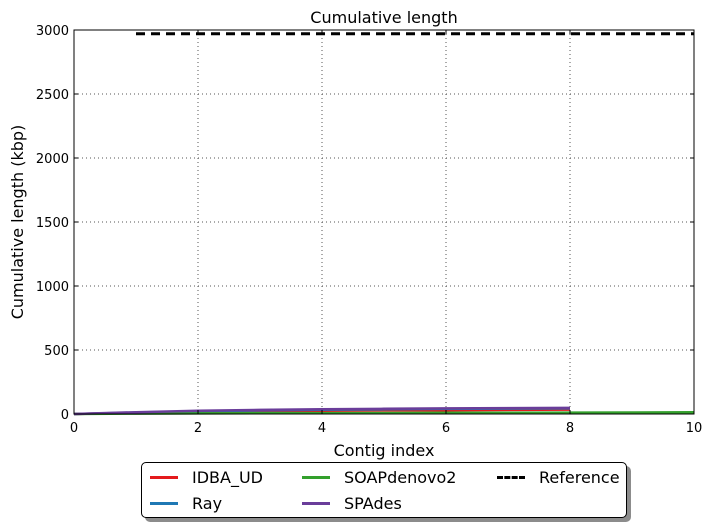 This screenshot has width=711, height=529. What do you see at coordinates (570, 428) in the screenshot?
I see `x-tick-label: 8` at bounding box center [570, 428].